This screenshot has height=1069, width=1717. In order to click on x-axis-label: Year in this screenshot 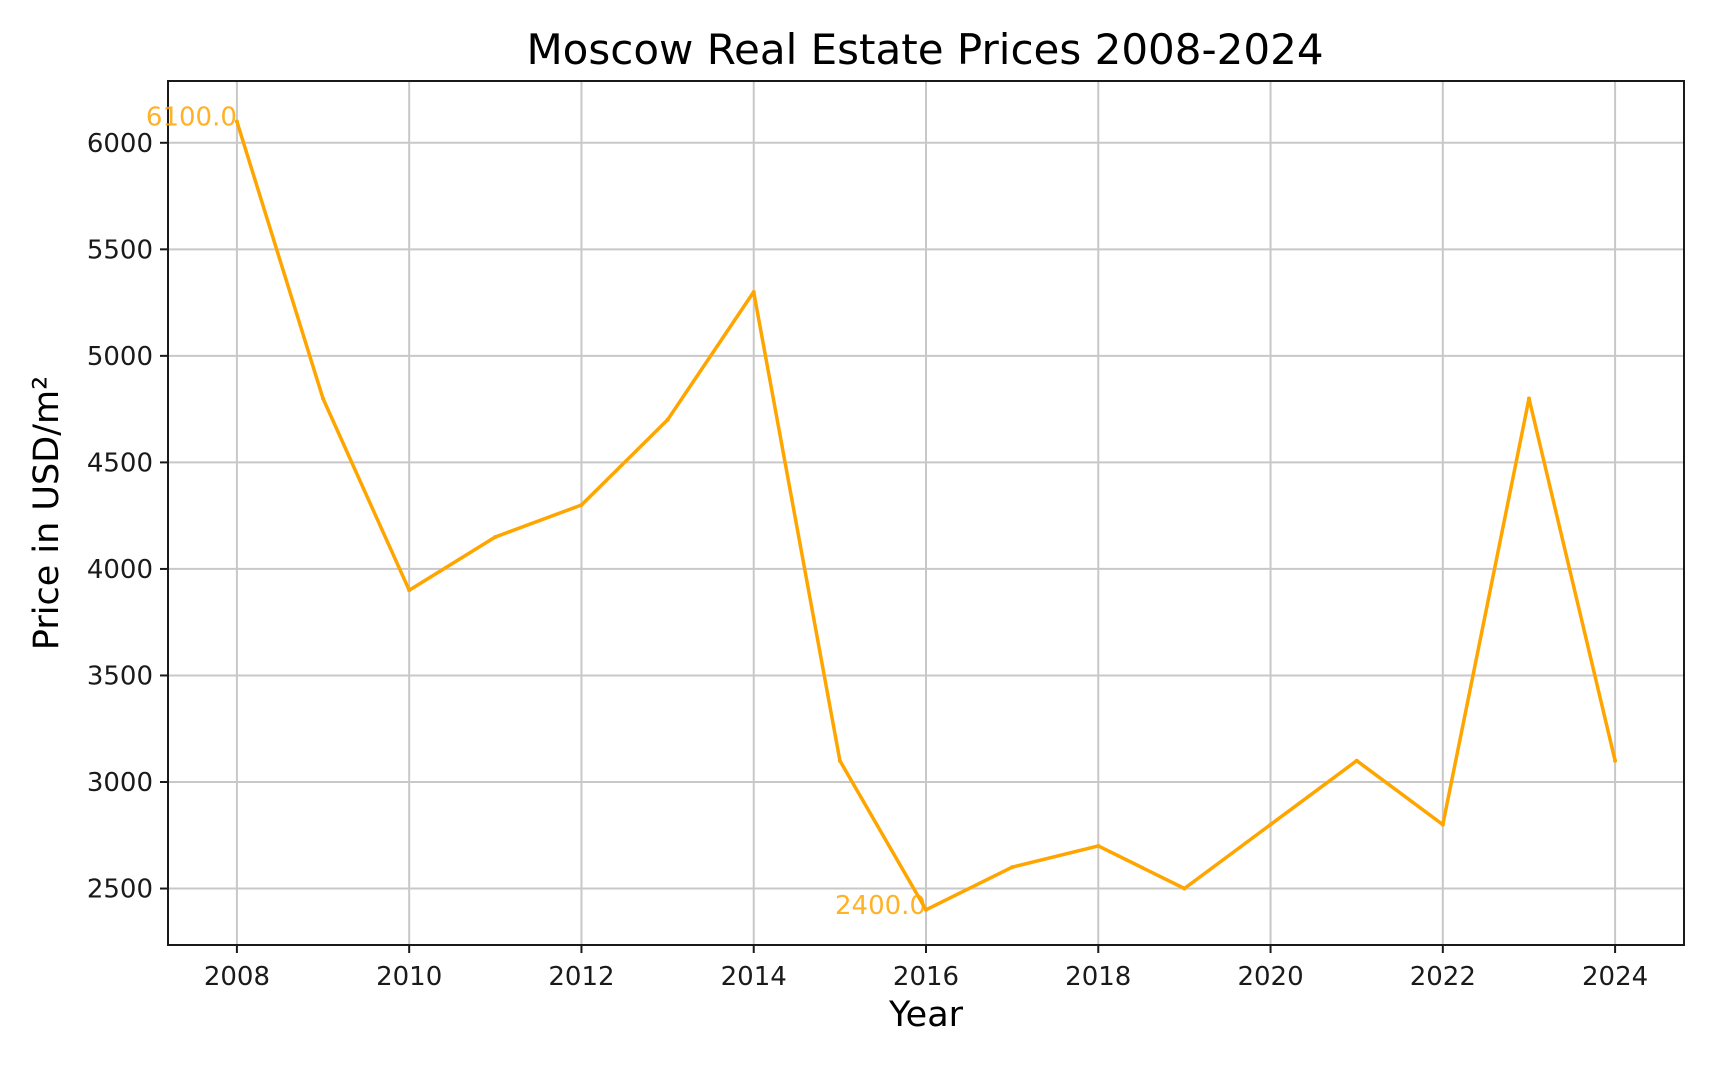, I will do `click(926, 1015)`.